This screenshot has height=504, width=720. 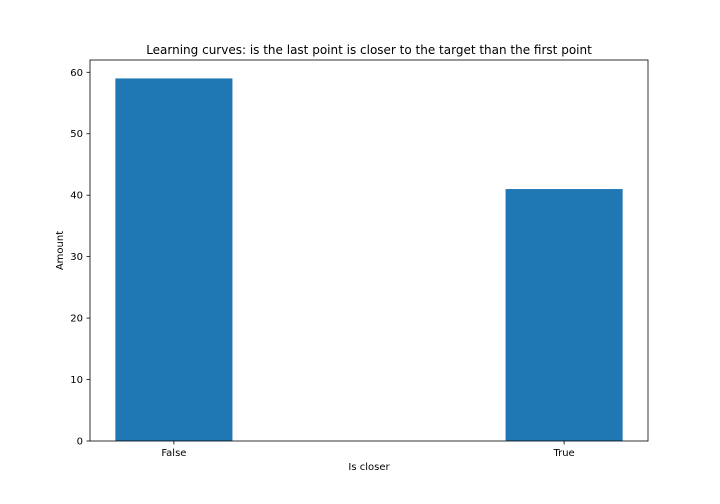 I want to click on y-tick-label: 10, so click(x=76, y=380).